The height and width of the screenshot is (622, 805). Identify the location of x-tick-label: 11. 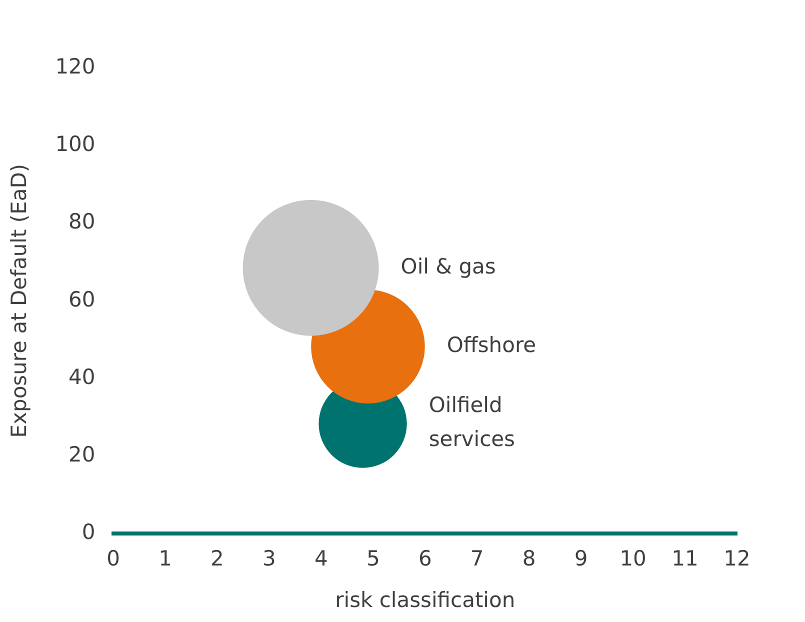
(685, 558).